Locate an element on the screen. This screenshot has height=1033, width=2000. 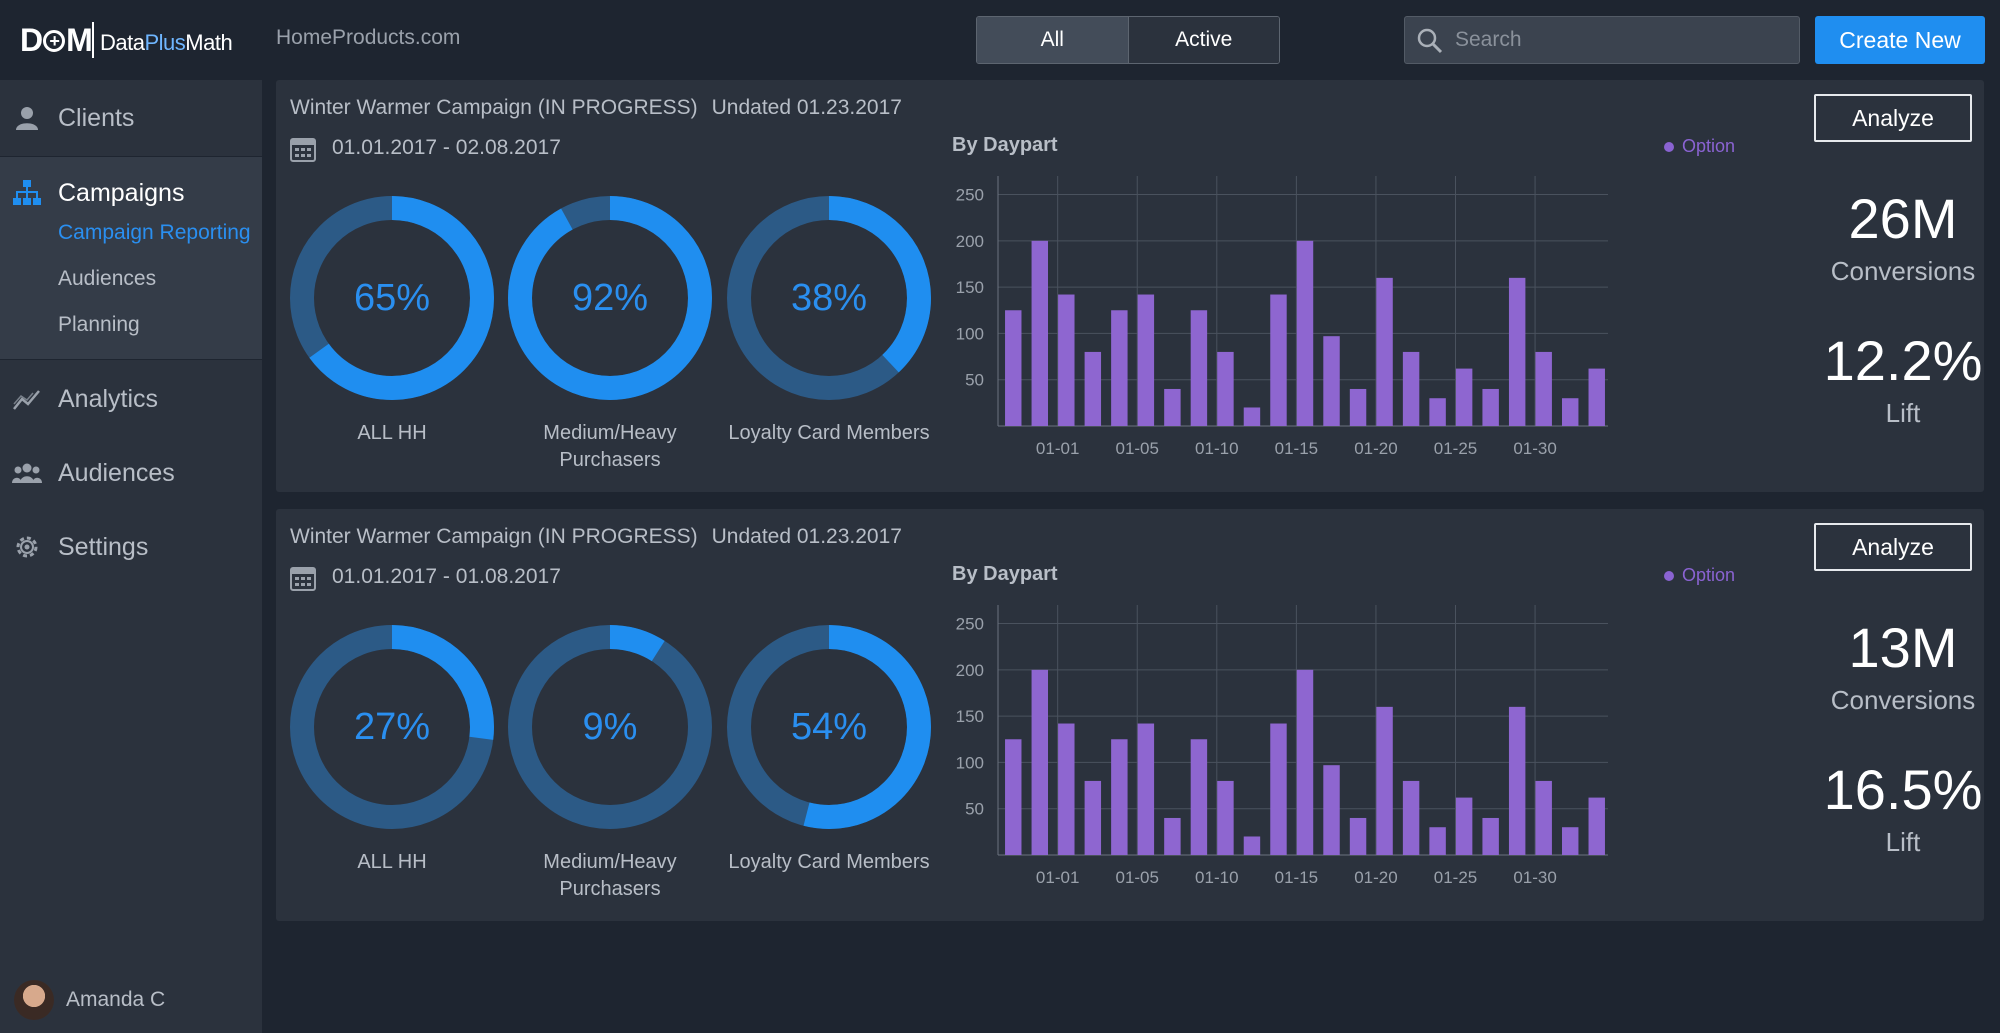
sidebar-subitem-audiences: Audiences is located at coordinates (107, 278).